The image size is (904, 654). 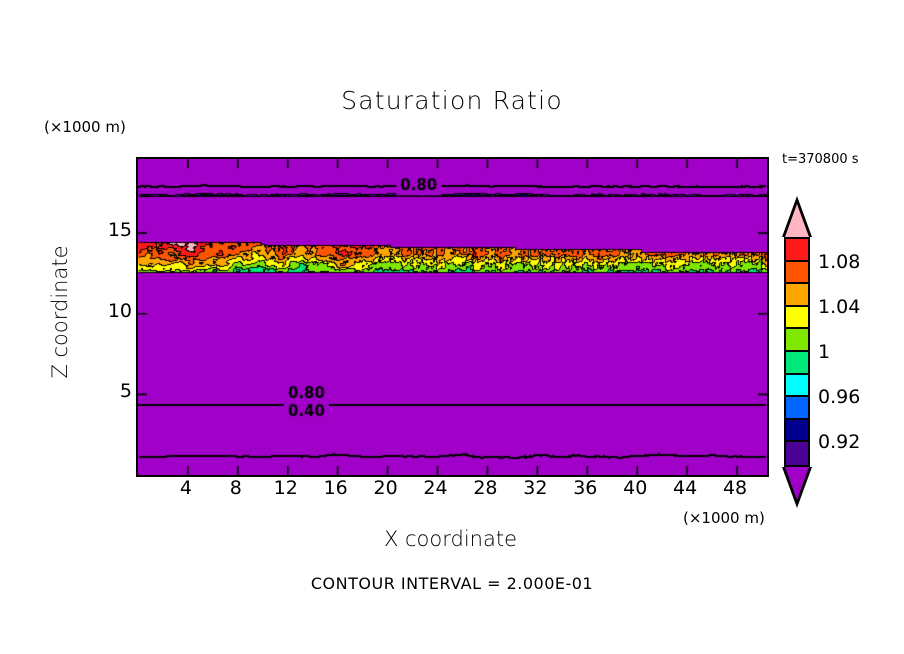 I want to click on colorbar-tick-label: 1.04, so click(x=839, y=306).